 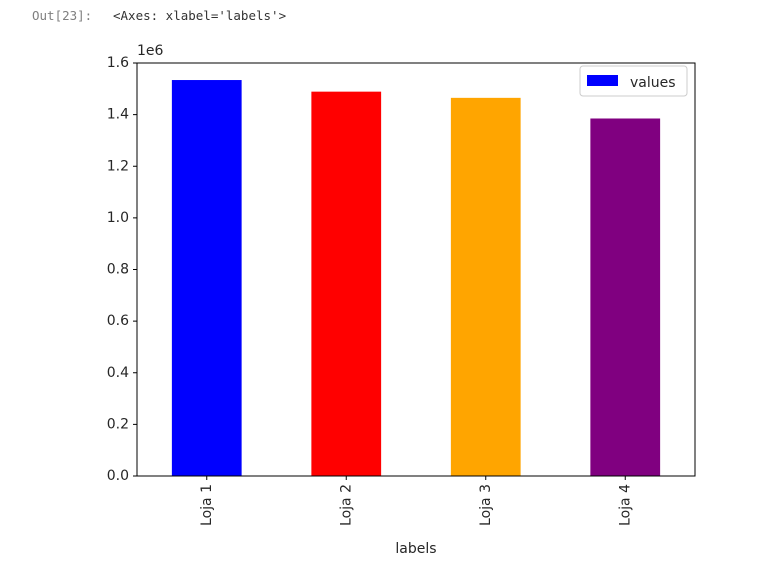 I want to click on x-tick-label: Loja 3, so click(x=486, y=505).